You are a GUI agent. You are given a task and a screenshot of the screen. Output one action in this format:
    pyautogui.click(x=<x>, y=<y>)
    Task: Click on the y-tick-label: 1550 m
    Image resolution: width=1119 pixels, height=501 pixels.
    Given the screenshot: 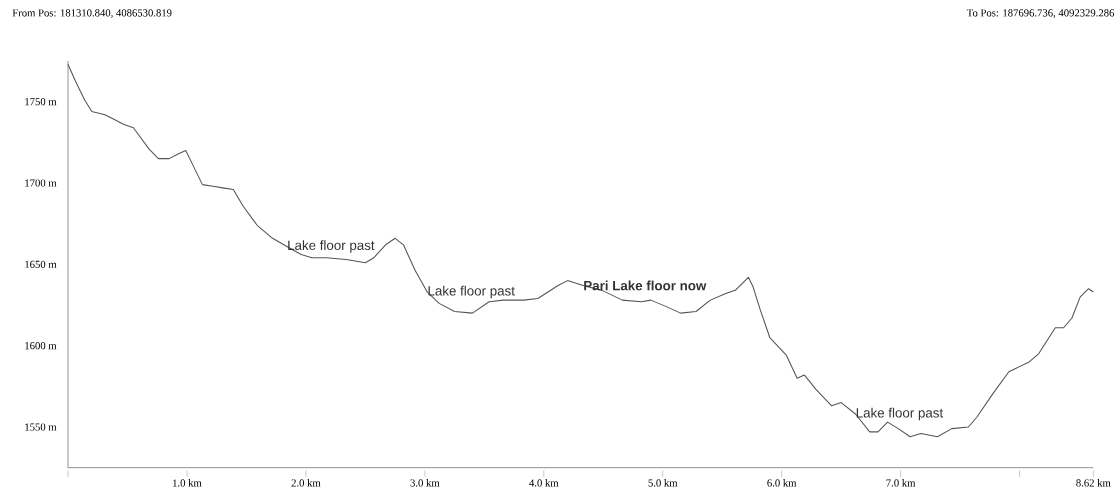 What is the action you would take?
    pyautogui.click(x=41, y=427)
    